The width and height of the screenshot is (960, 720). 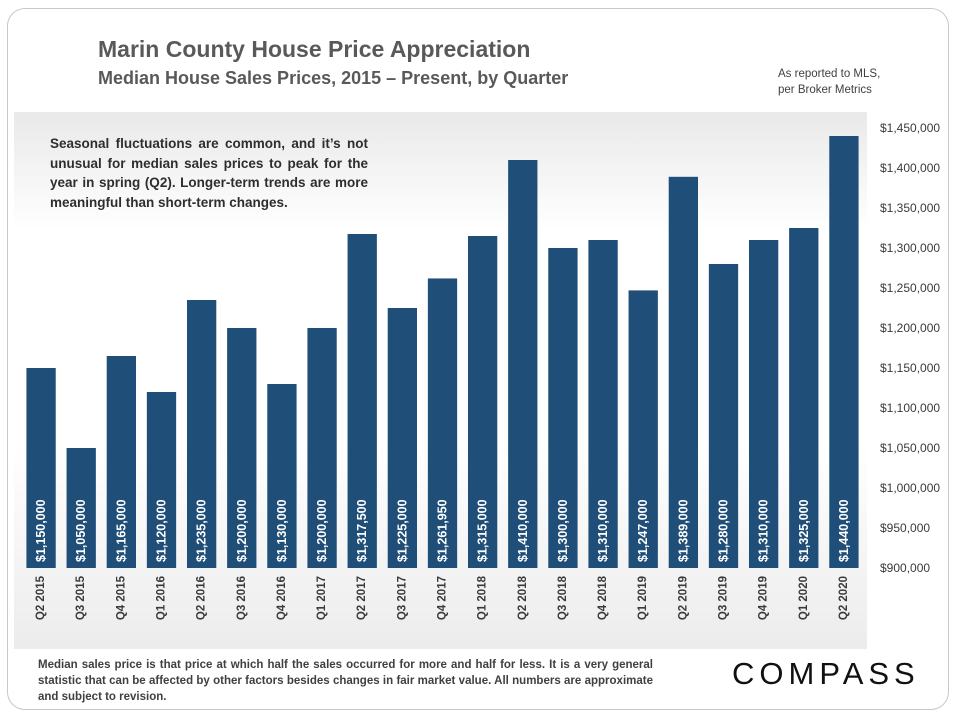 What do you see at coordinates (764, 598) in the screenshot?
I see `x-tick-label: Q4 2019` at bounding box center [764, 598].